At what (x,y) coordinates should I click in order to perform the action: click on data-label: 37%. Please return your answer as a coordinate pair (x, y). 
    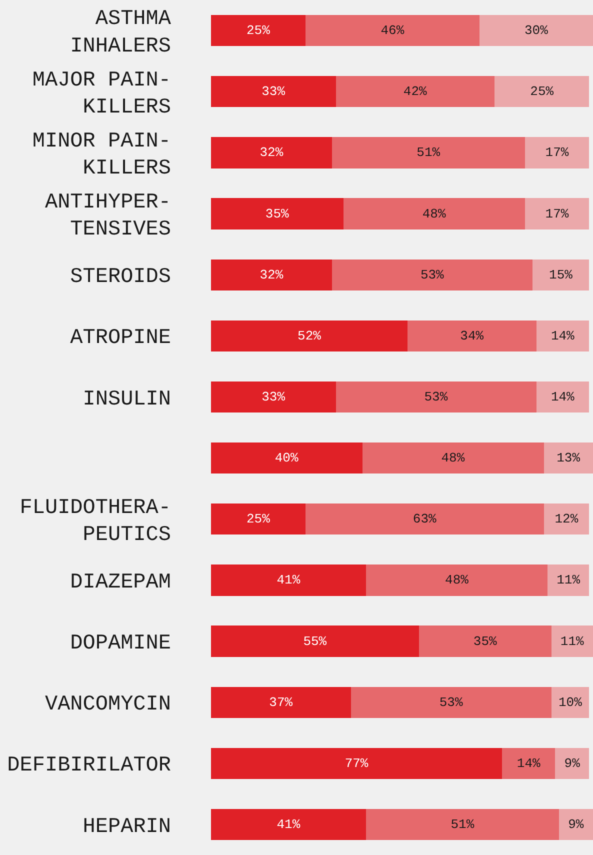
    Looking at the image, I should click on (281, 702).